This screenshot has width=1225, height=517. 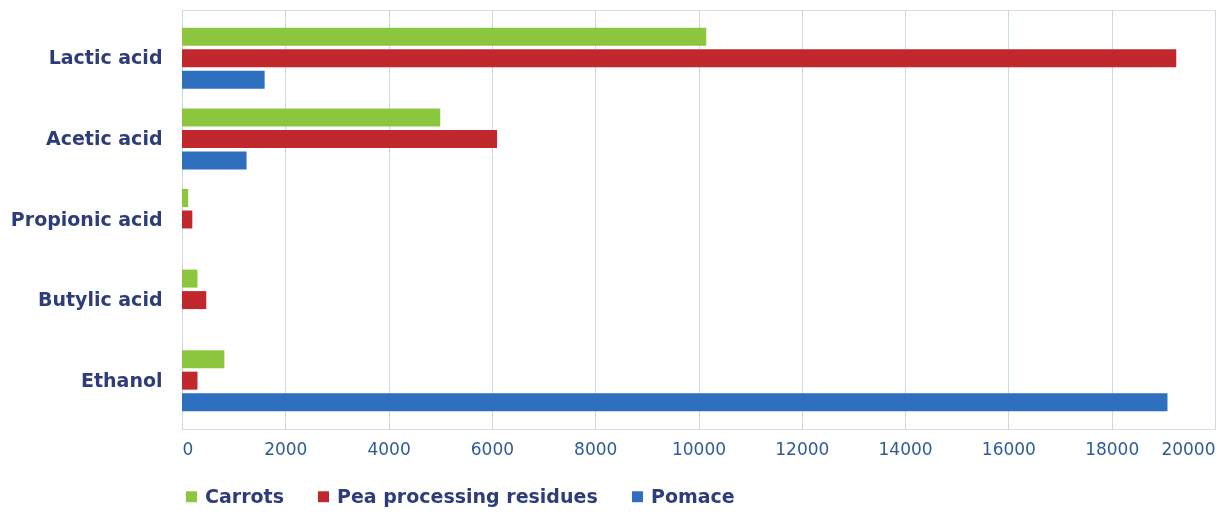 I want to click on x-tick-label: 2000, so click(x=286, y=448).